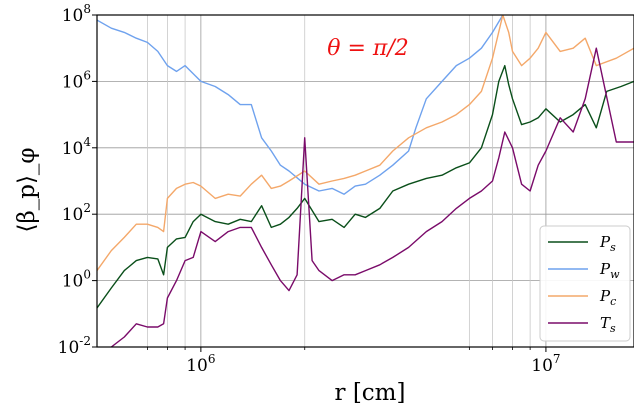 The image size is (634, 409). I want to click on legend-label-P_w: Pw, so click(609, 270).